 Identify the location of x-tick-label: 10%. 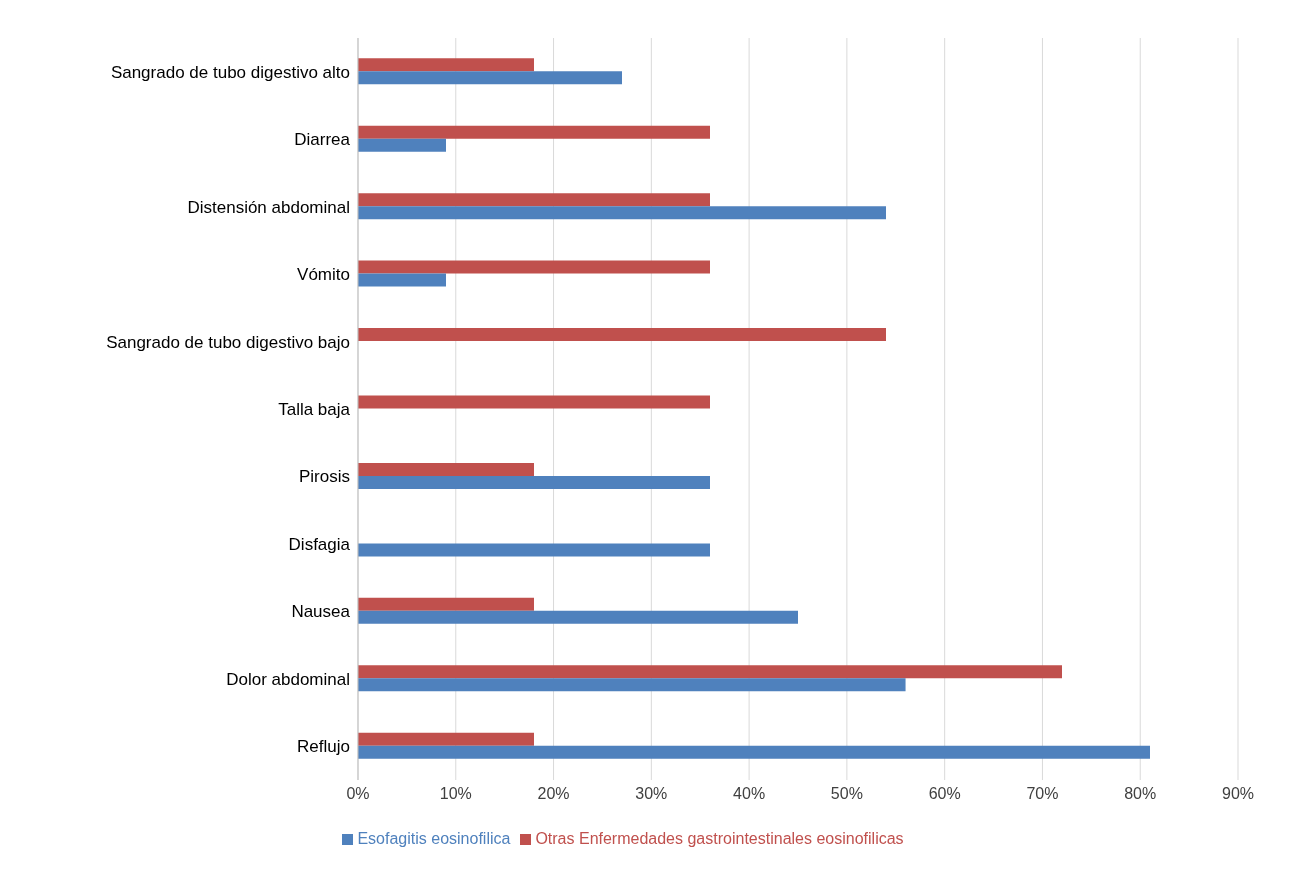
(455, 794).